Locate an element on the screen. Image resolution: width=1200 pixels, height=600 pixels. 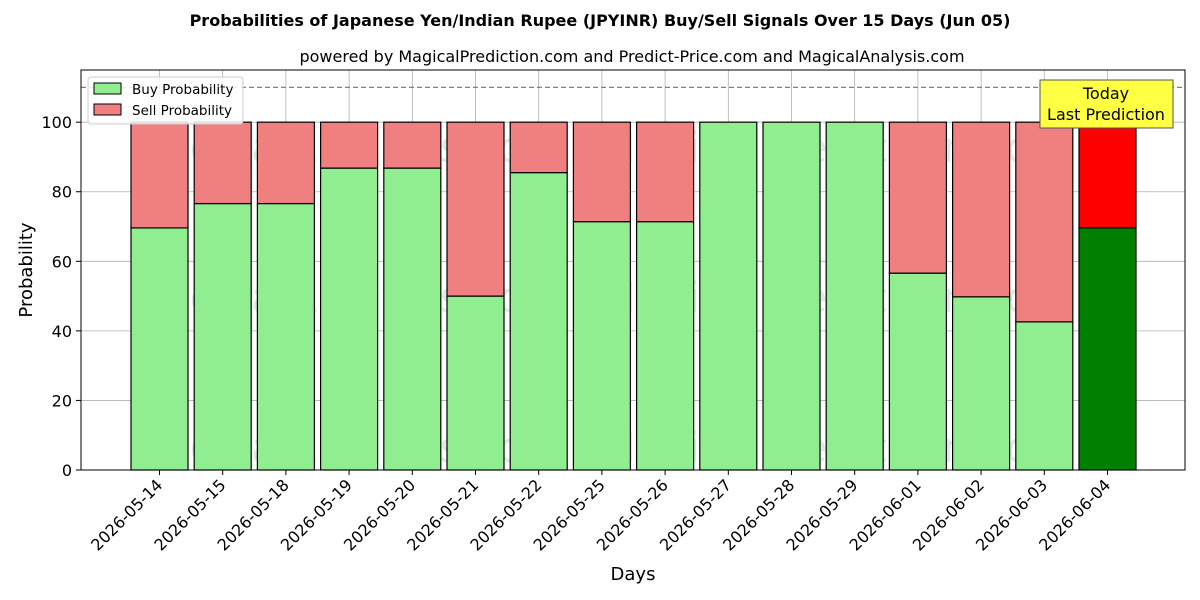
y-tick-label: 20 is located at coordinates (62, 400).